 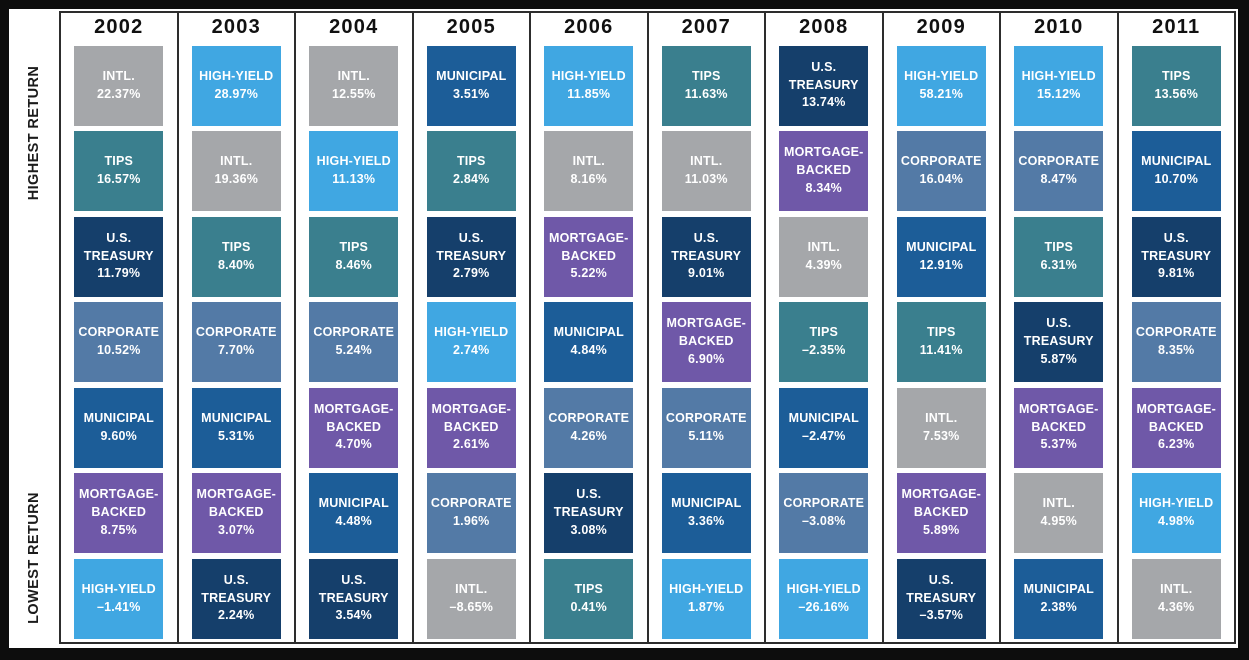 What do you see at coordinates (941, 615) in the screenshot?
I see `asset-return-value: –3.57%` at bounding box center [941, 615].